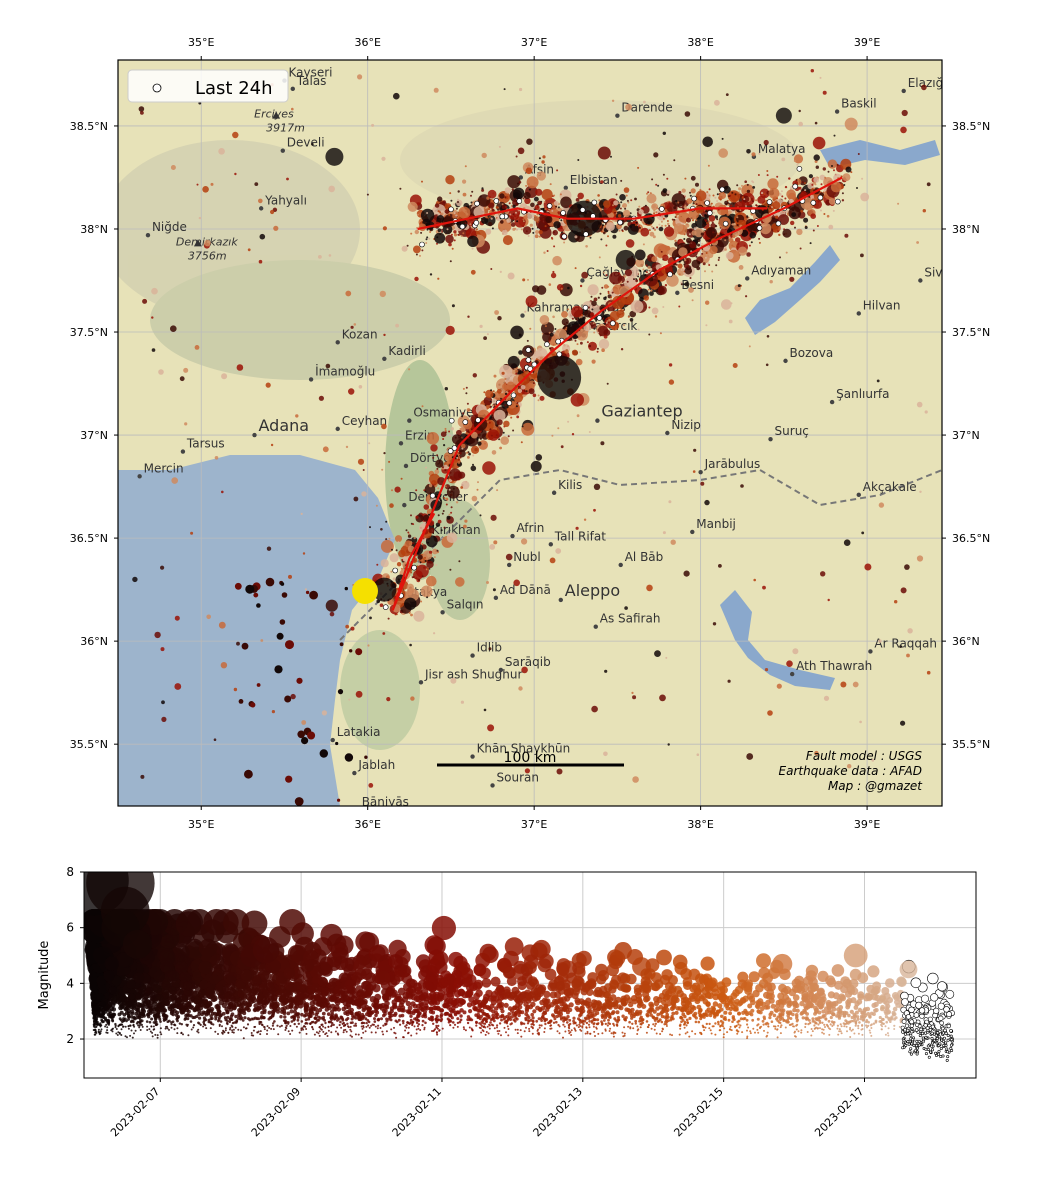  What do you see at coordinates (592, 590) in the screenshot?
I see `place-label: Aleppo` at bounding box center [592, 590].